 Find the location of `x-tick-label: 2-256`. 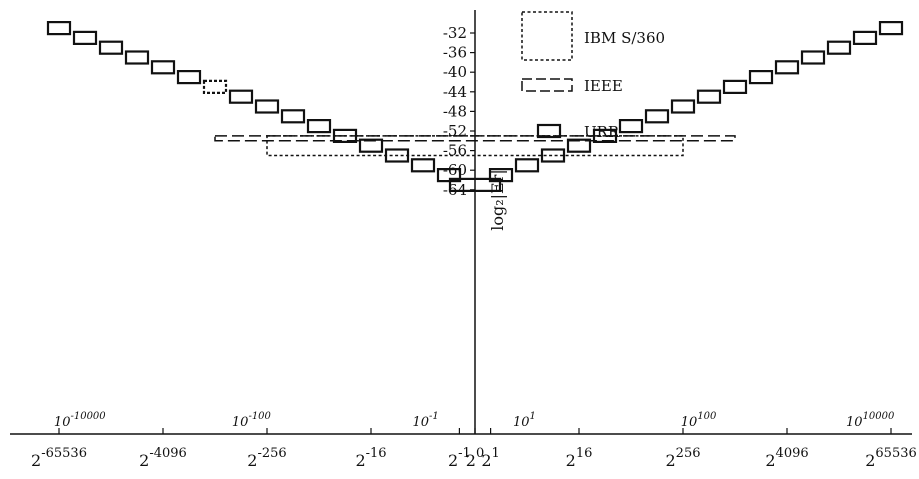

x-tick-label: 2-256 is located at coordinates (266, 458).